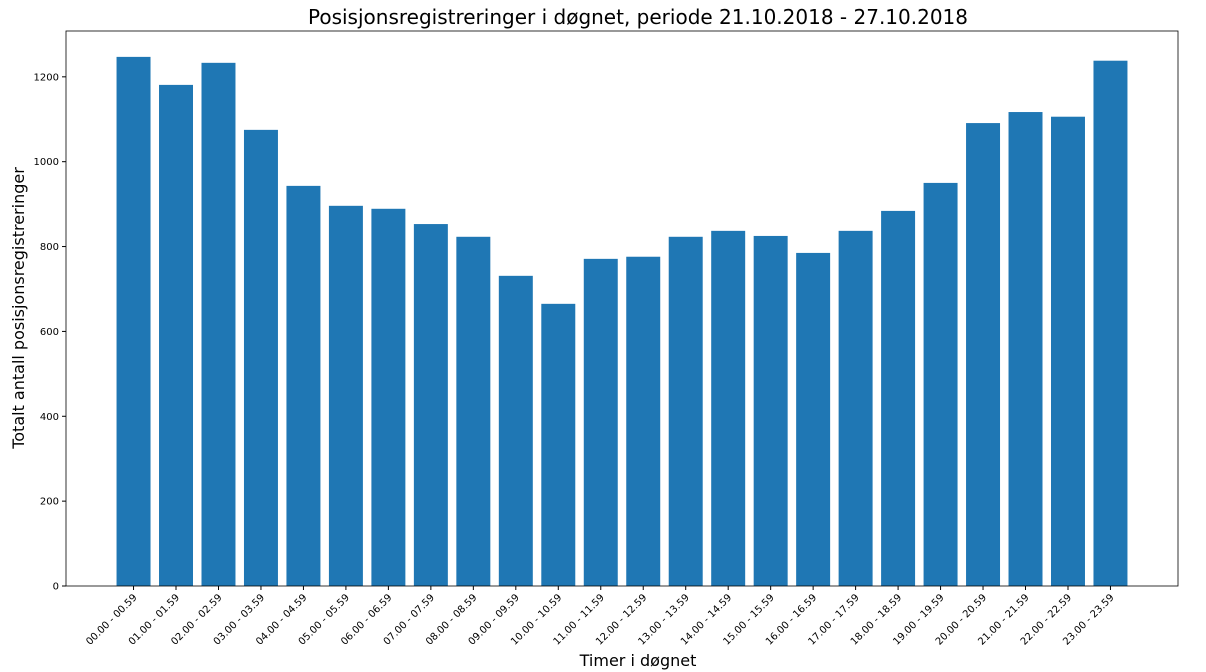 Image resolution: width=1206 pixels, height=672 pixels. What do you see at coordinates (18, 308) in the screenshot?
I see `y-axis-label: Totalt antall posisjonsregistreringer` at bounding box center [18, 308].